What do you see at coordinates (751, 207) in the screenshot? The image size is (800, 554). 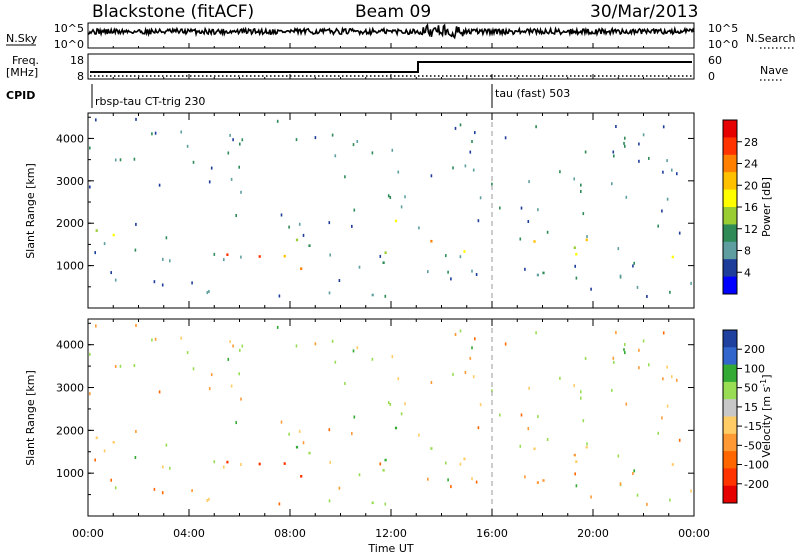 I see `power-colorbar-tick-label: 16` at bounding box center [751, 207].